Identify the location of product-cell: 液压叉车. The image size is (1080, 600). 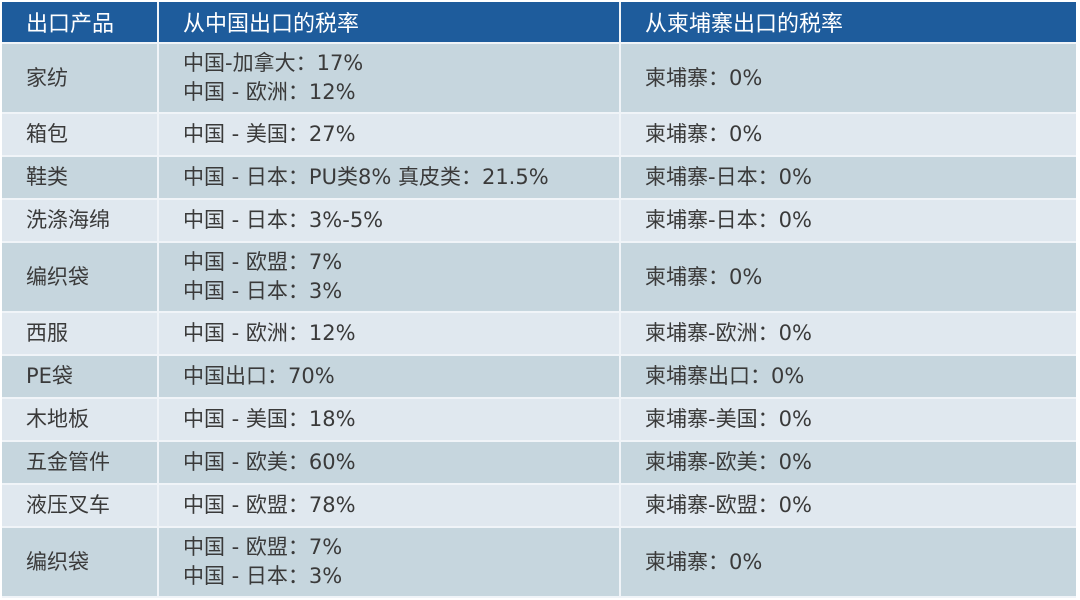
(80, 506).